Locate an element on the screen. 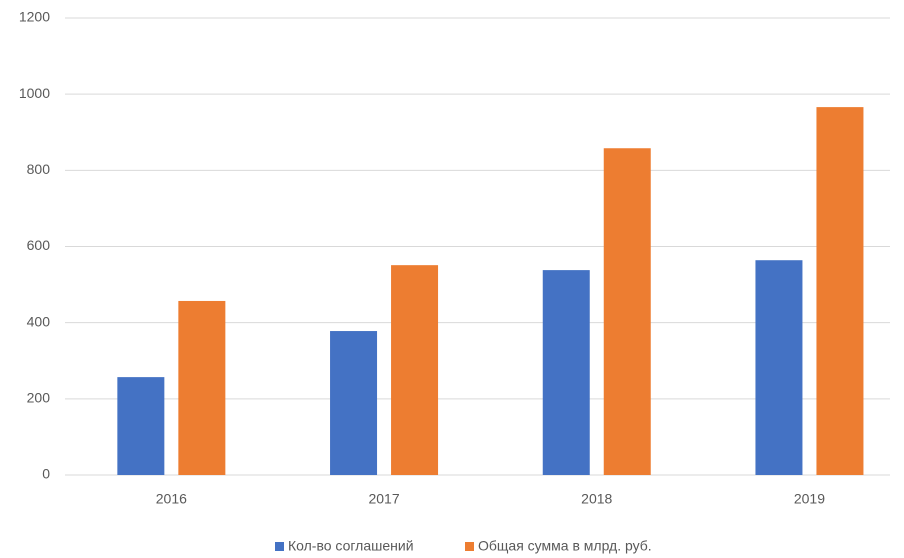 The width and height of the screenshot is (904, 558). y-tick-label: 1000 is located at coordinates (34, 93).